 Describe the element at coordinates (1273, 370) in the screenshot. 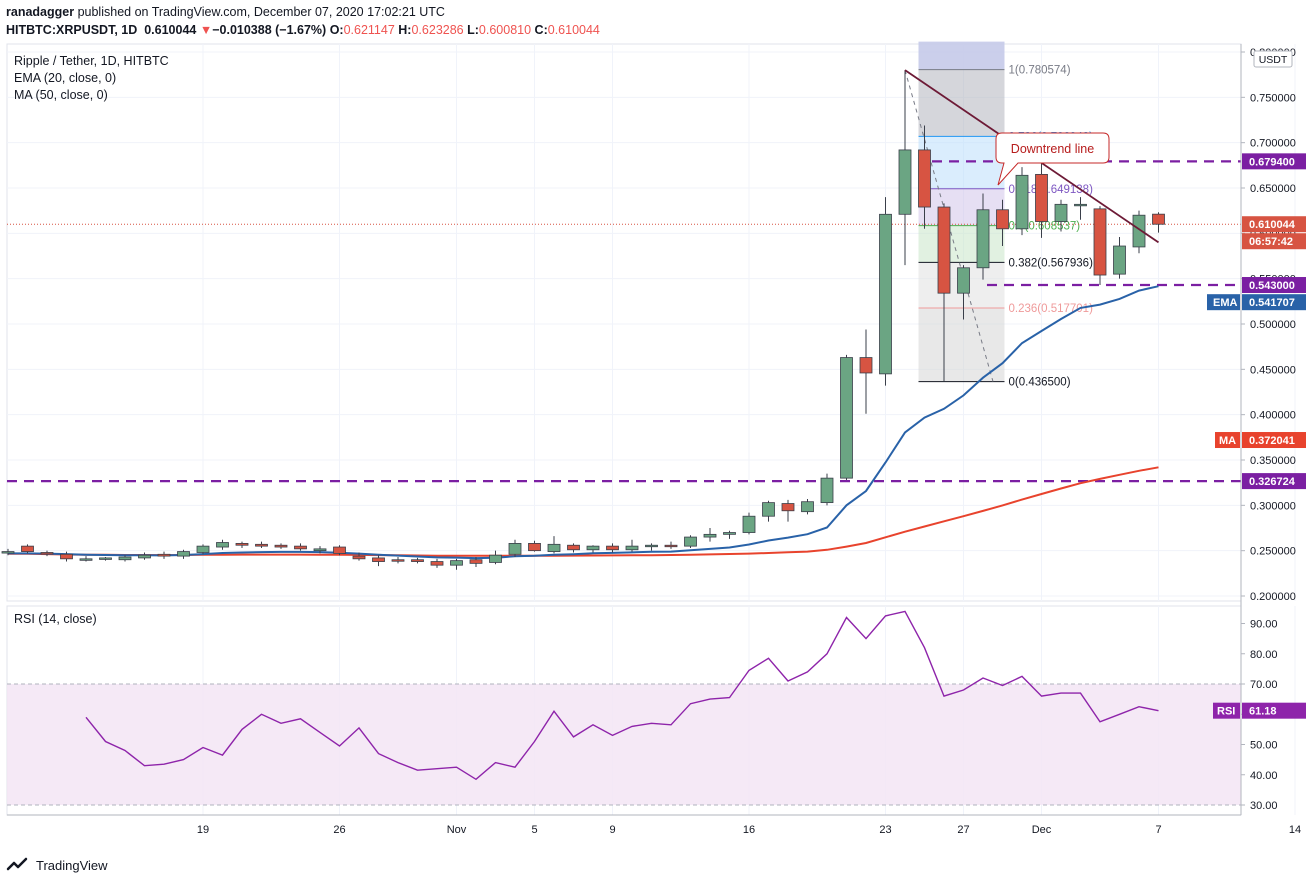

I see `price-tick-label: 0.450000` at that location.